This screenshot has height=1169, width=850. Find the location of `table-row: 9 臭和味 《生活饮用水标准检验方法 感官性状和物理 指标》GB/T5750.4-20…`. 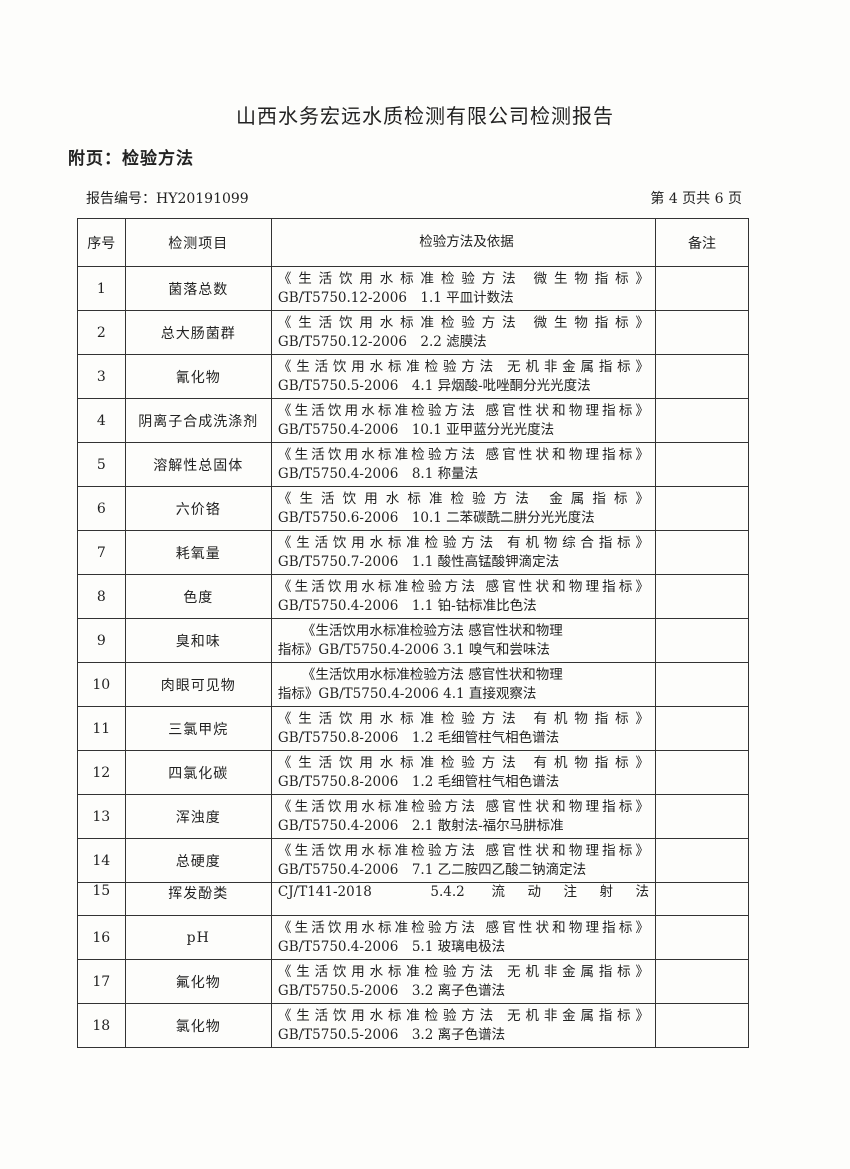

table-row: 9 臭和味 《生活饮用水标准检验方法 感官性状和物理 指标》GB/T5750.4-20… is located at coordinates (413, 640).